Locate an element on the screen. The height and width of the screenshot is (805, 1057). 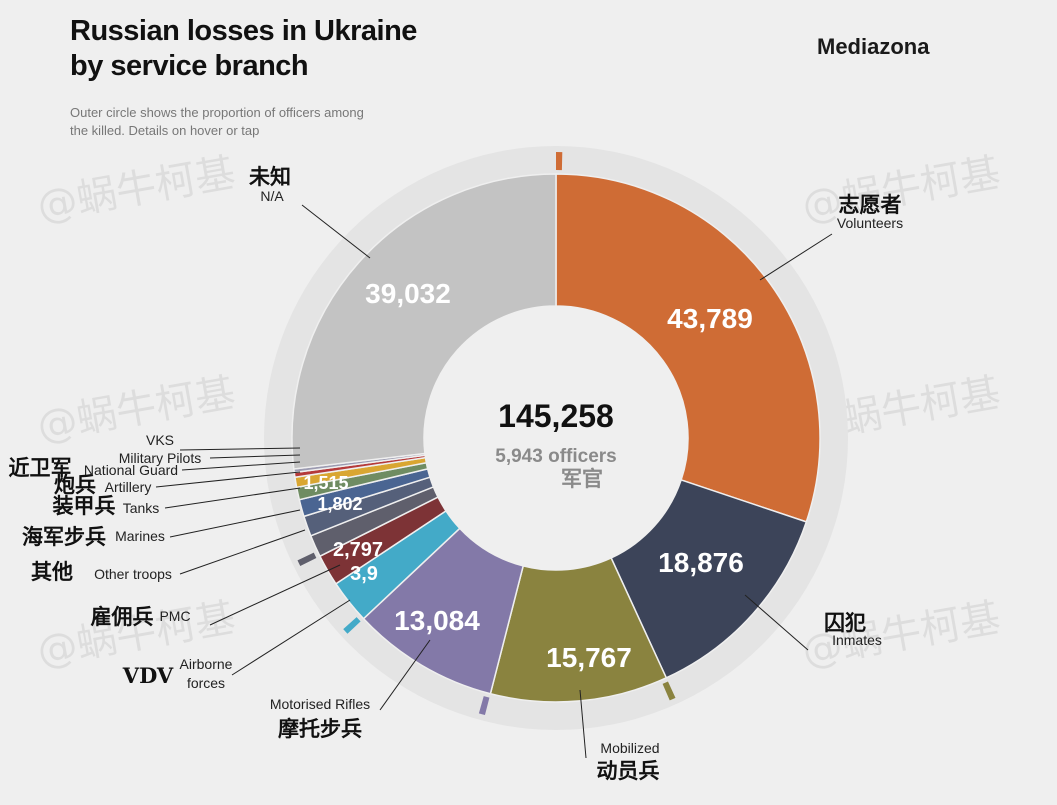
leader-line-volunteers is located at coordinates (796, 257).